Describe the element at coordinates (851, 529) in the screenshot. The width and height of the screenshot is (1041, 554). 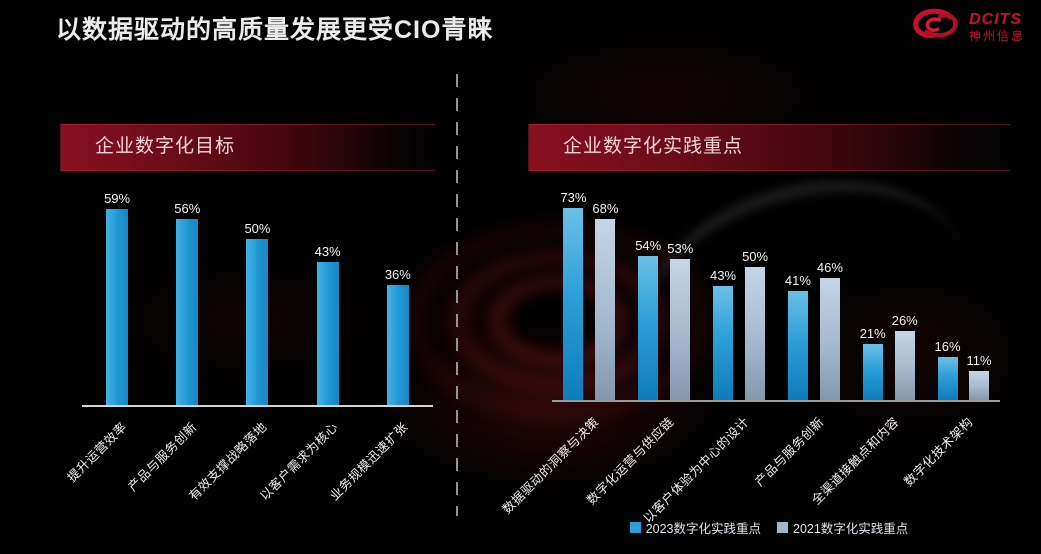
I see `legend-label: 2021数字化实践重点` at that location.